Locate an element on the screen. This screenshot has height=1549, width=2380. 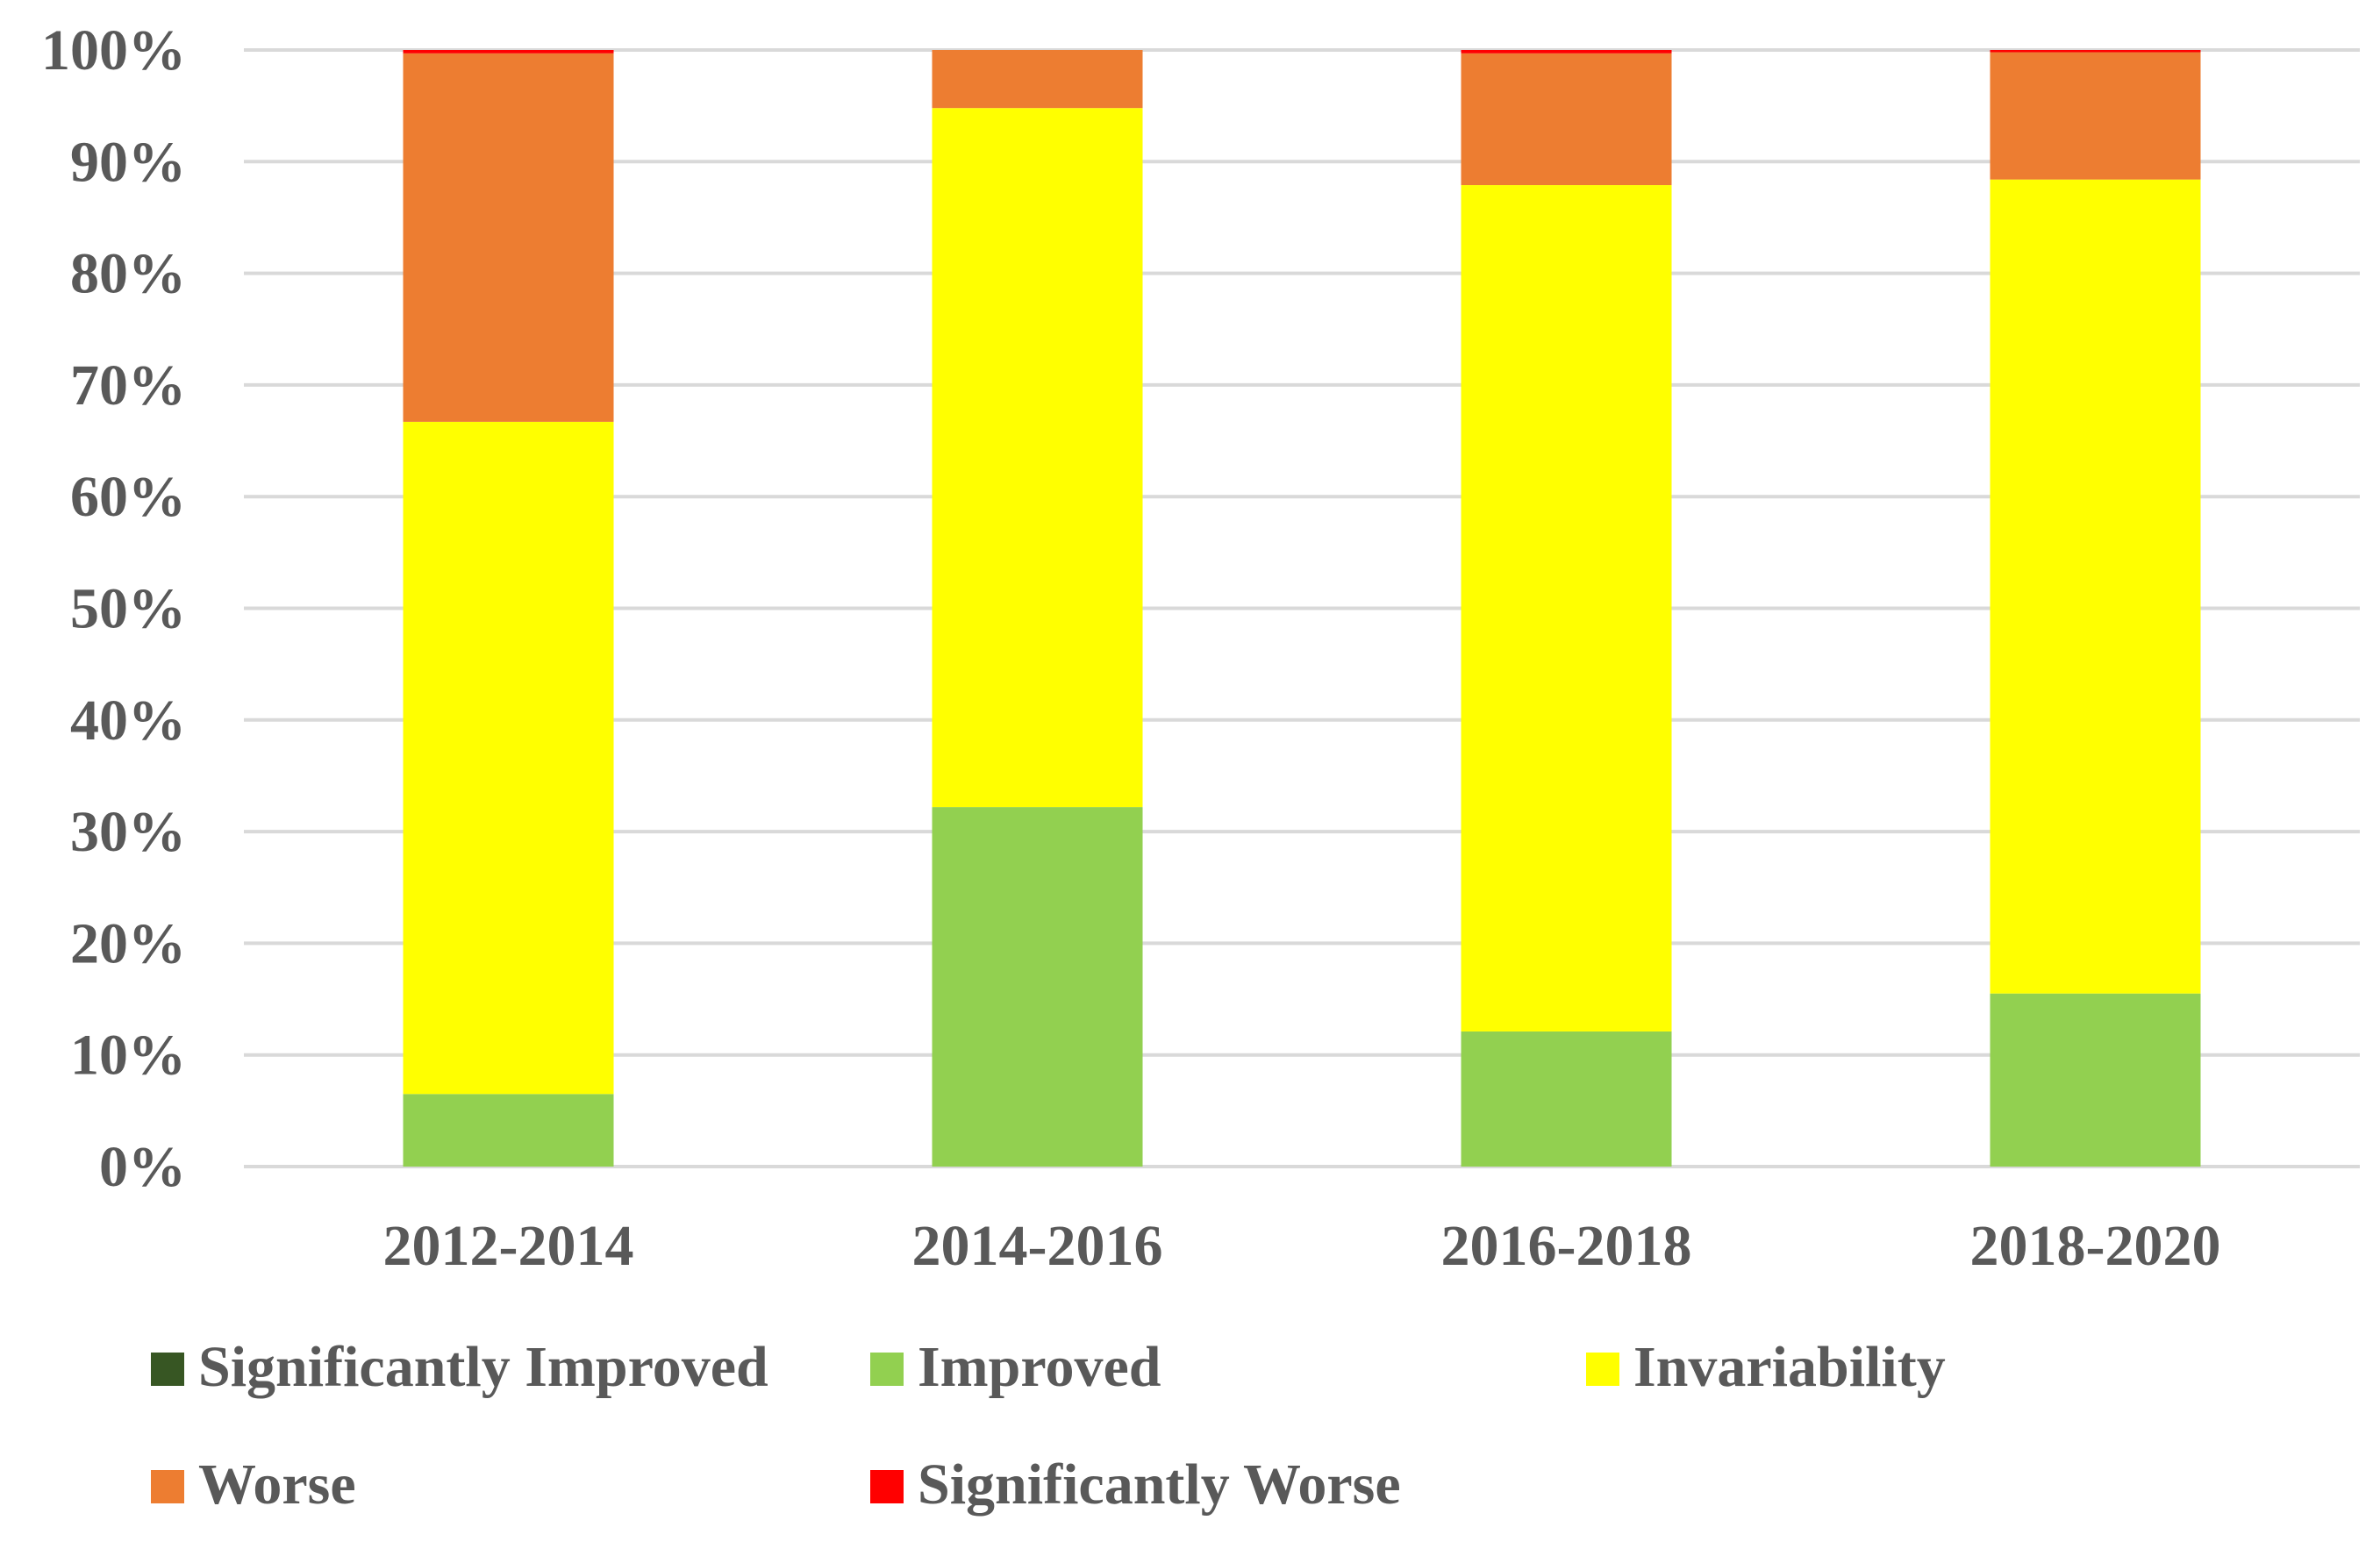
legend-label: Invariability is located at coordinates (1789, 1367).